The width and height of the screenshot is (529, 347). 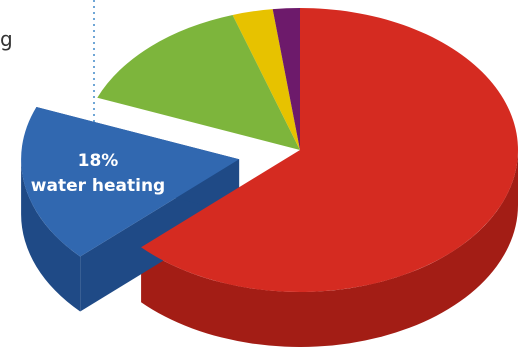 I want to click on slice-labels: 18% water heating, so click(x=98, y=173).